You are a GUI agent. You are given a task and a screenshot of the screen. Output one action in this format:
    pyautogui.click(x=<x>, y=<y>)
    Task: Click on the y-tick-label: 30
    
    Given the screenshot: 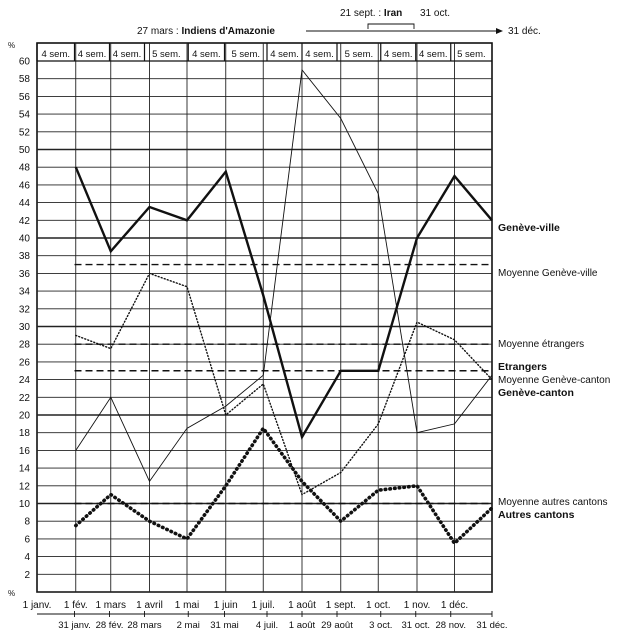 What is the action you would take?
    pyautogui.click(x=25, y=327)
    